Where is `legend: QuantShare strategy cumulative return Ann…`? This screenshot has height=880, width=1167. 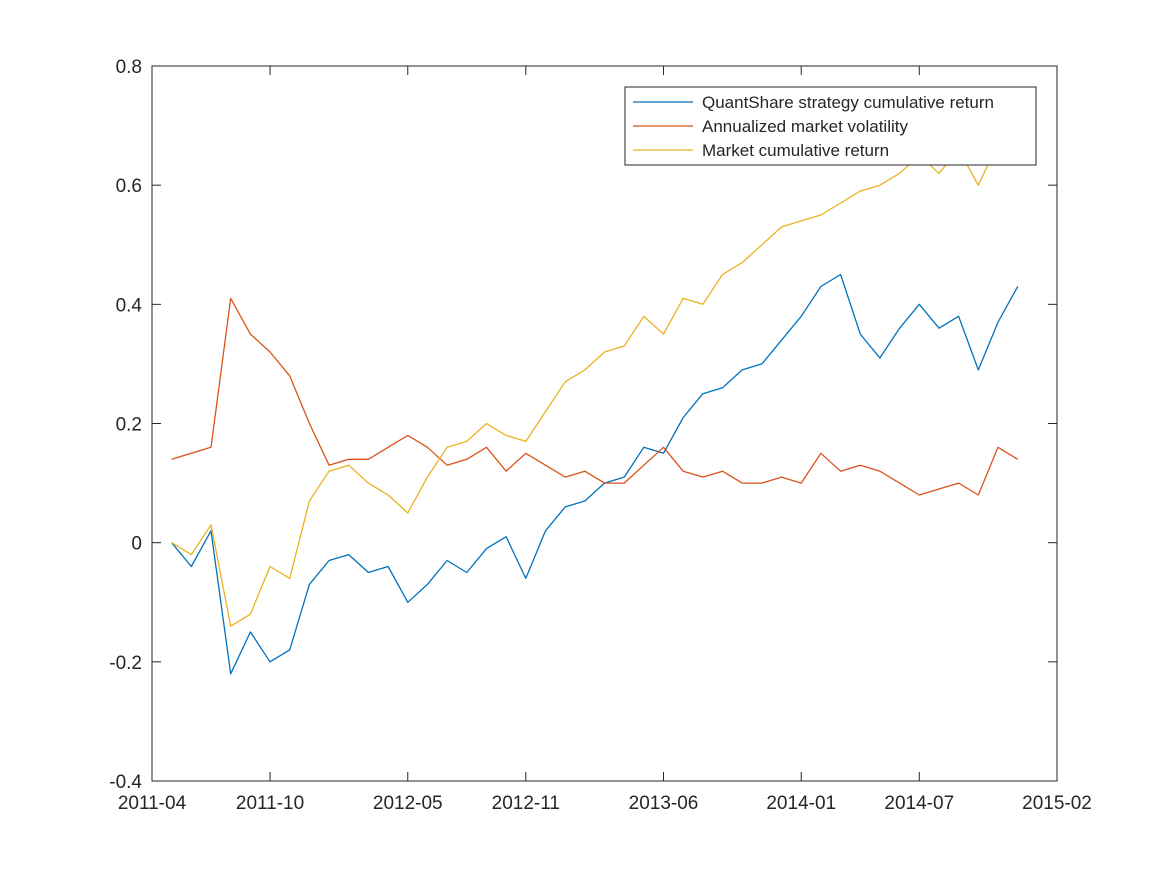
legend: QuantShare strategy cumulative return Ann… is located at coordinates (830, 126).